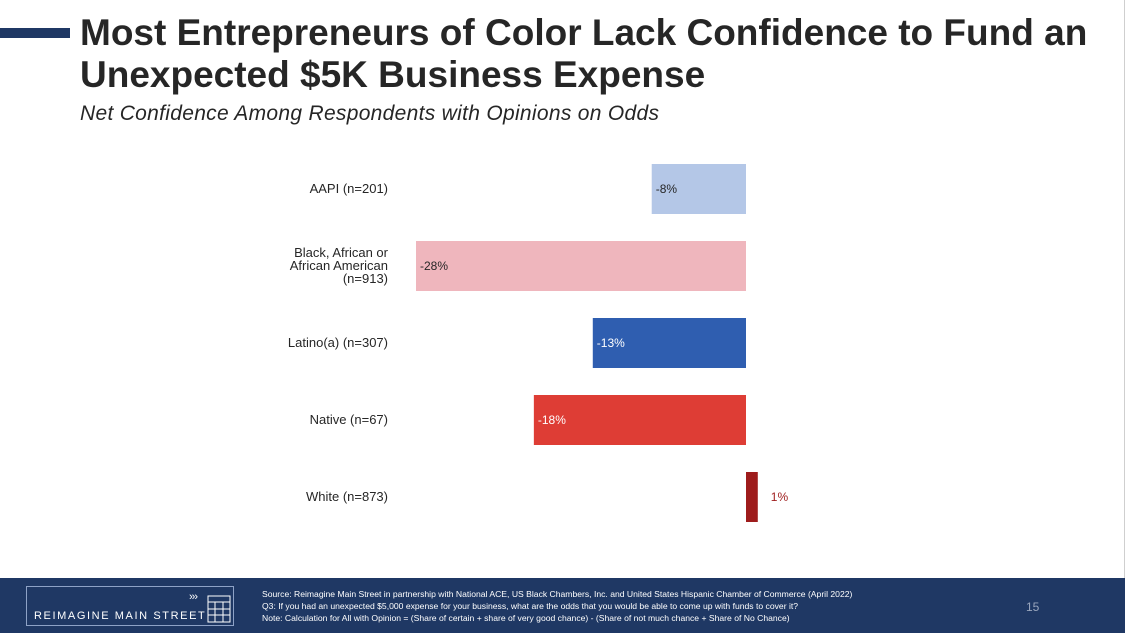 Image resolution: width=1125 pixels, height=633 pixels. I want to click on data-label-4: 1%, so click(780, 497).